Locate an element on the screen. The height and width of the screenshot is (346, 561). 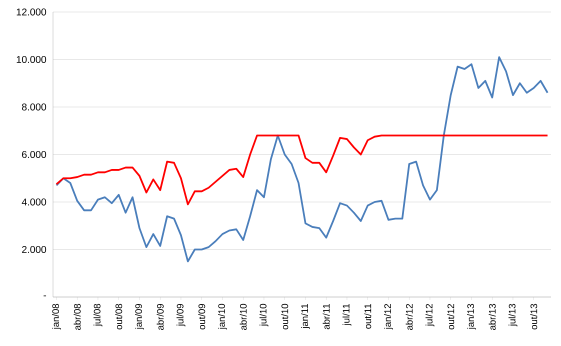
x-tick-label: abr/11 is located at coordinates (326, 317).